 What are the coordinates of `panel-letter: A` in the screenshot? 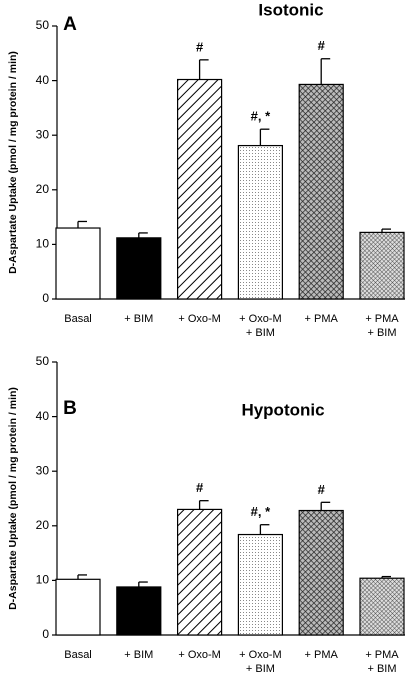 It's located at (70, 24).